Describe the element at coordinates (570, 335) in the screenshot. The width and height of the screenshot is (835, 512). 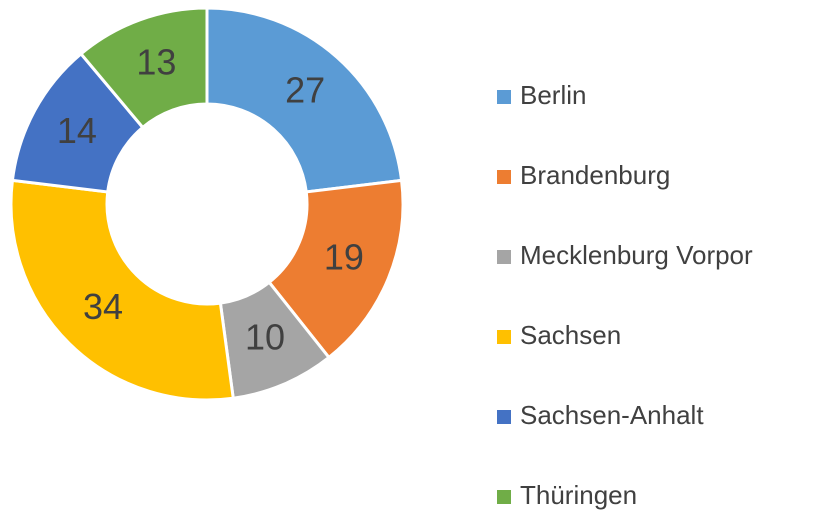
I see `legend-label: Sachsen` at that location.